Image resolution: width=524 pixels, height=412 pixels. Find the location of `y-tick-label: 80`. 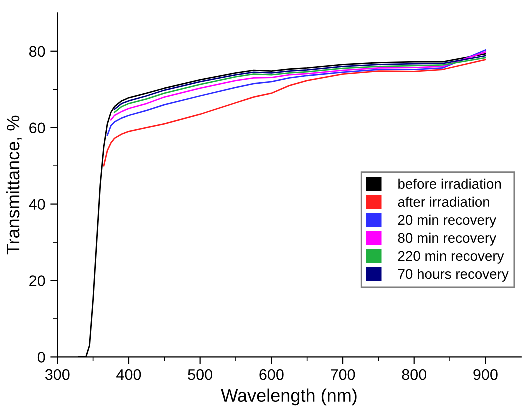

y-tick-label: 80 is located at coordinates (38, 52).